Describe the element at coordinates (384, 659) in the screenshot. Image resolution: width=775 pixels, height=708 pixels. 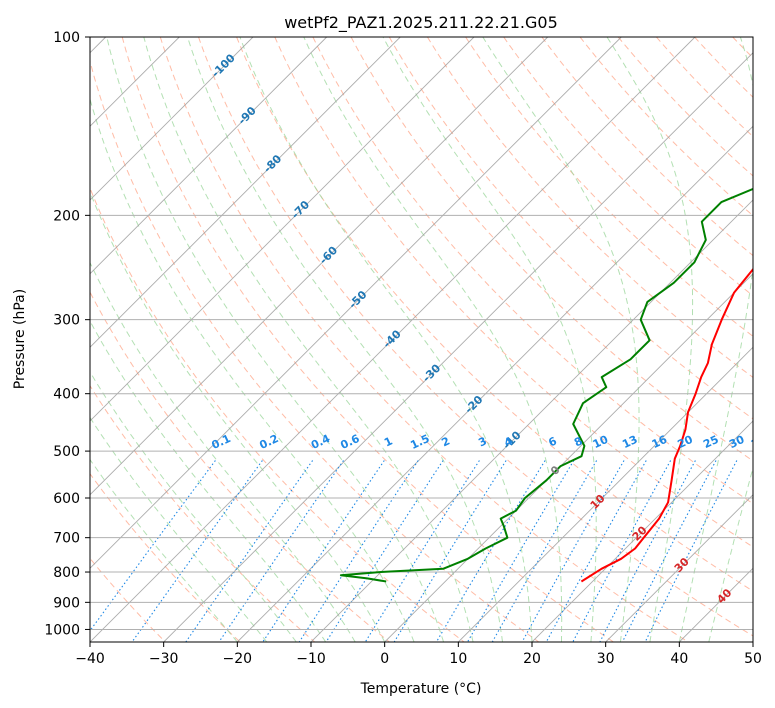
I see `x-tick-label: 0` at that location.